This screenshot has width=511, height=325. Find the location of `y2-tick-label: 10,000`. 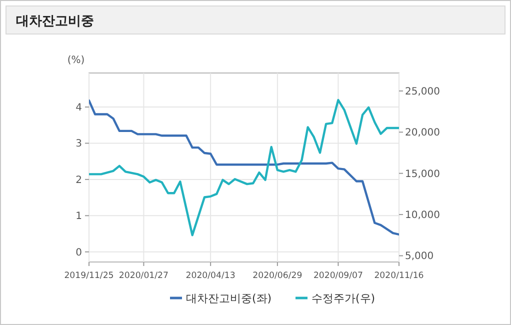

y2-tick-label: 10,000 is located at coordinates (422, 216).